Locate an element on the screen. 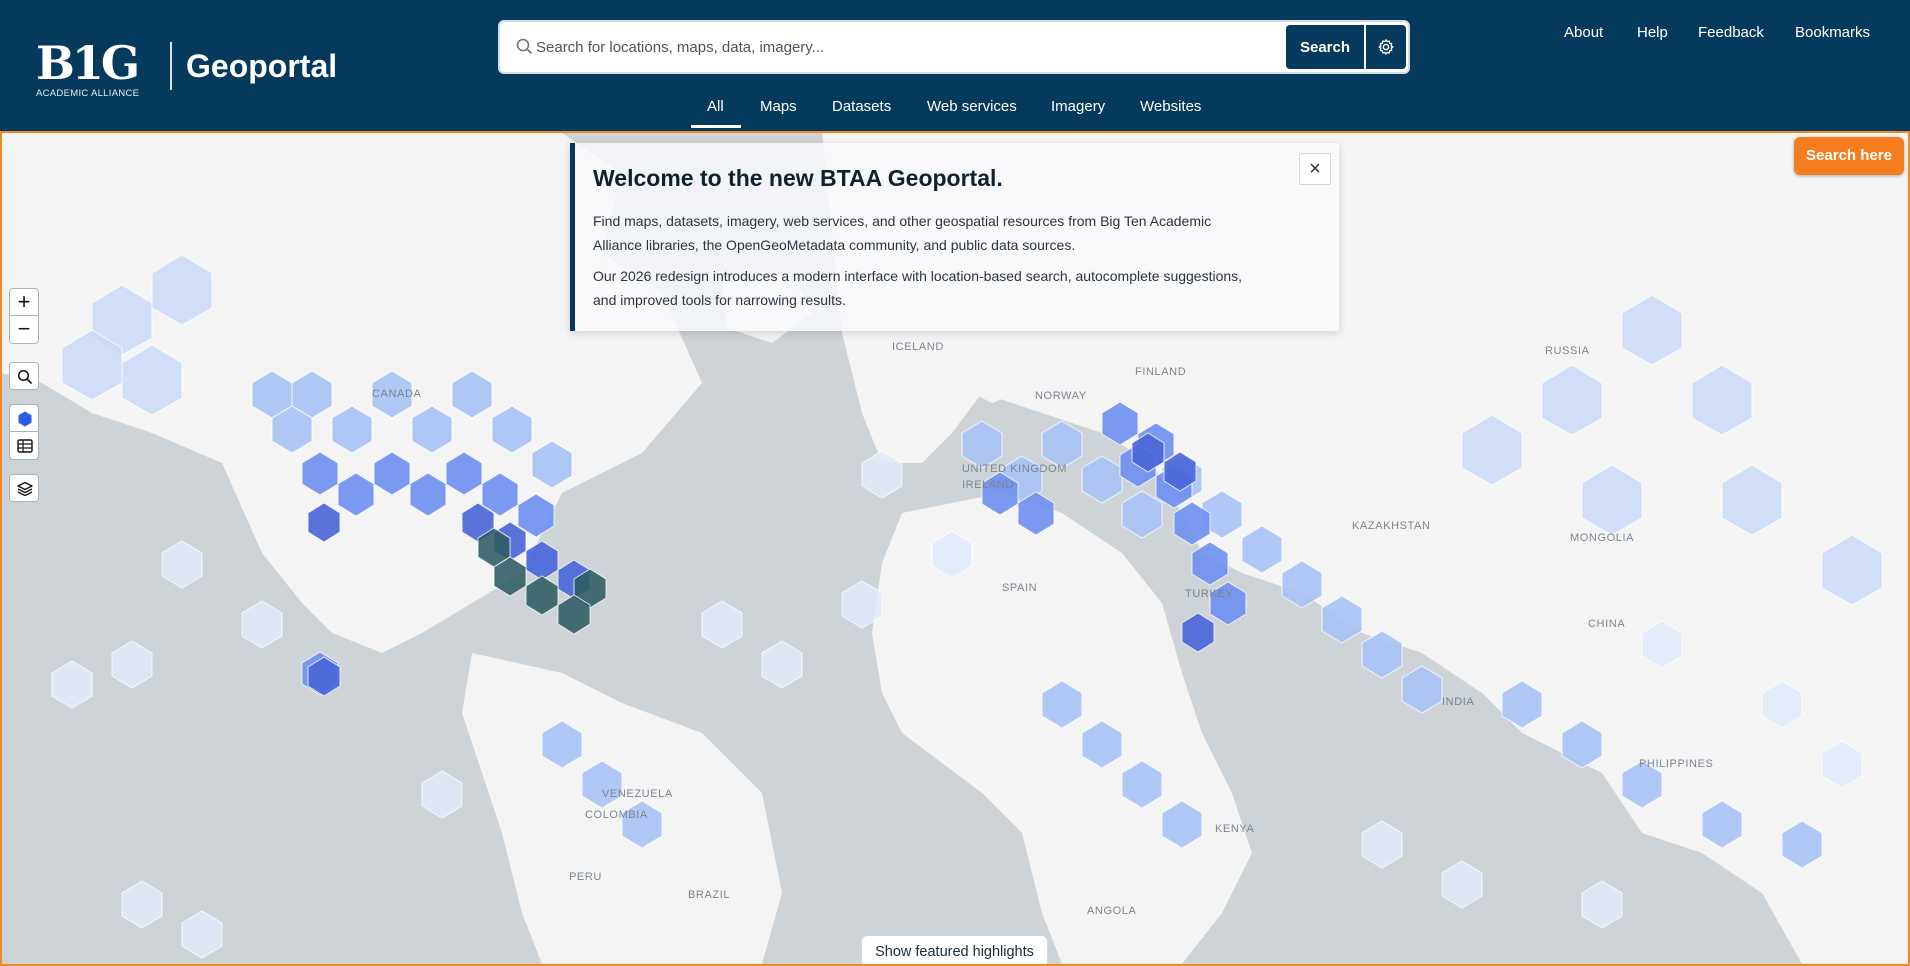 This screenshot has width=1910, height=966. map-label-iceland: ICELAND is located at coordinates (918, 347).